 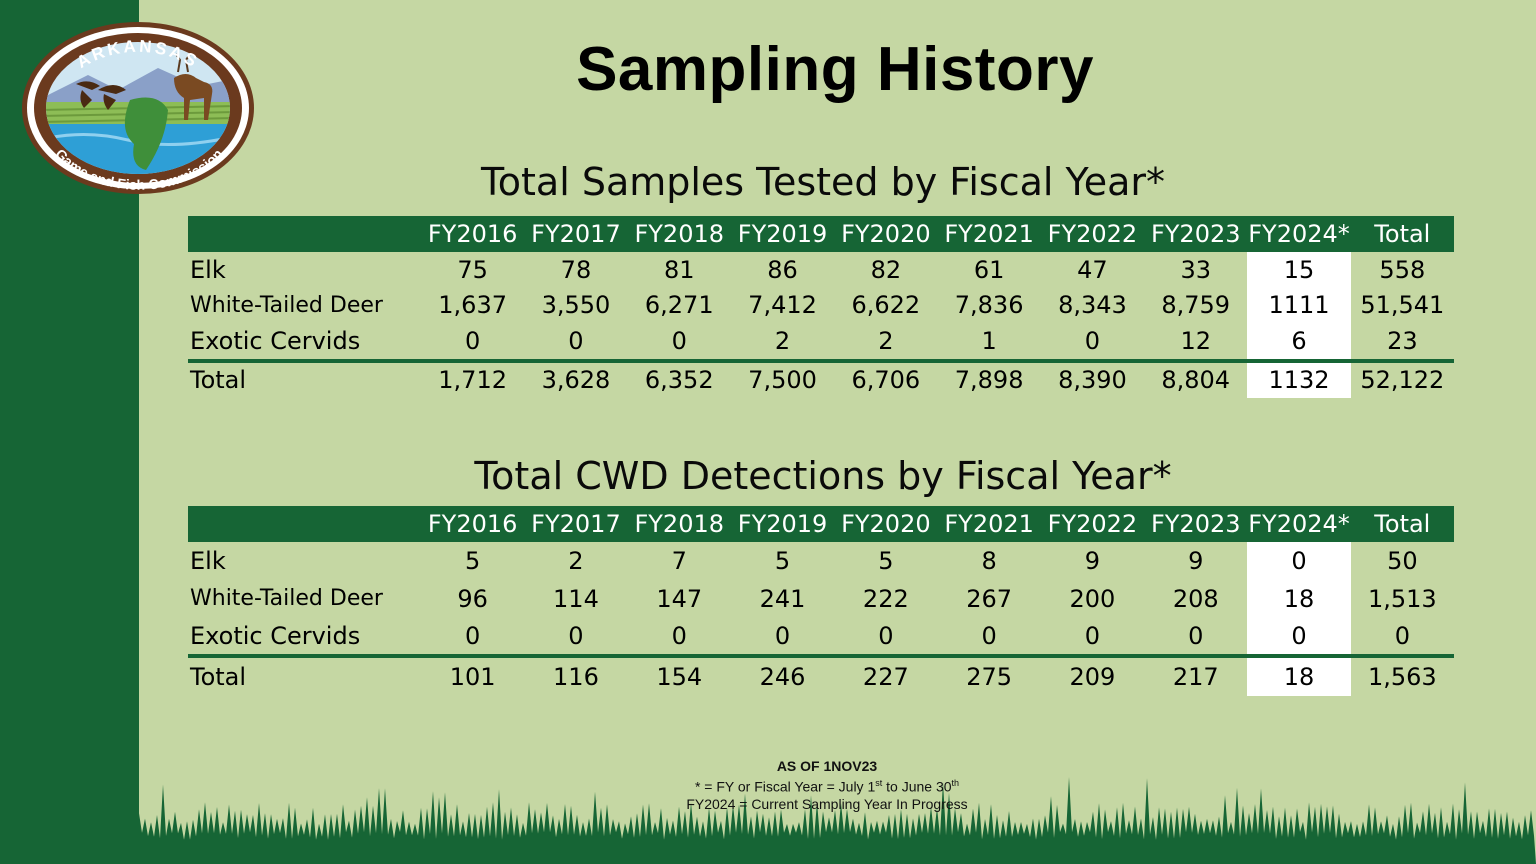 I want to click on table-cell: 7, so click(x=679, y=561).